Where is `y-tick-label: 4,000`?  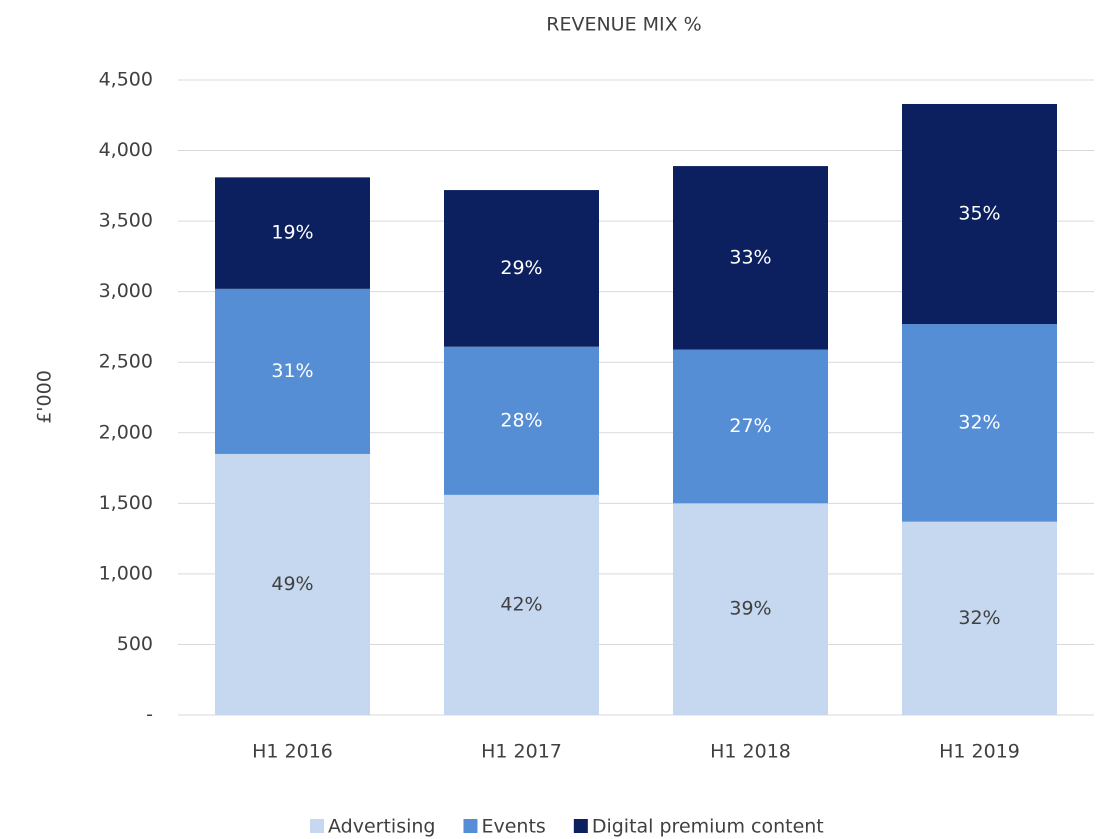 y-tick-label: 4,000 is located at coordinates (126, 150).